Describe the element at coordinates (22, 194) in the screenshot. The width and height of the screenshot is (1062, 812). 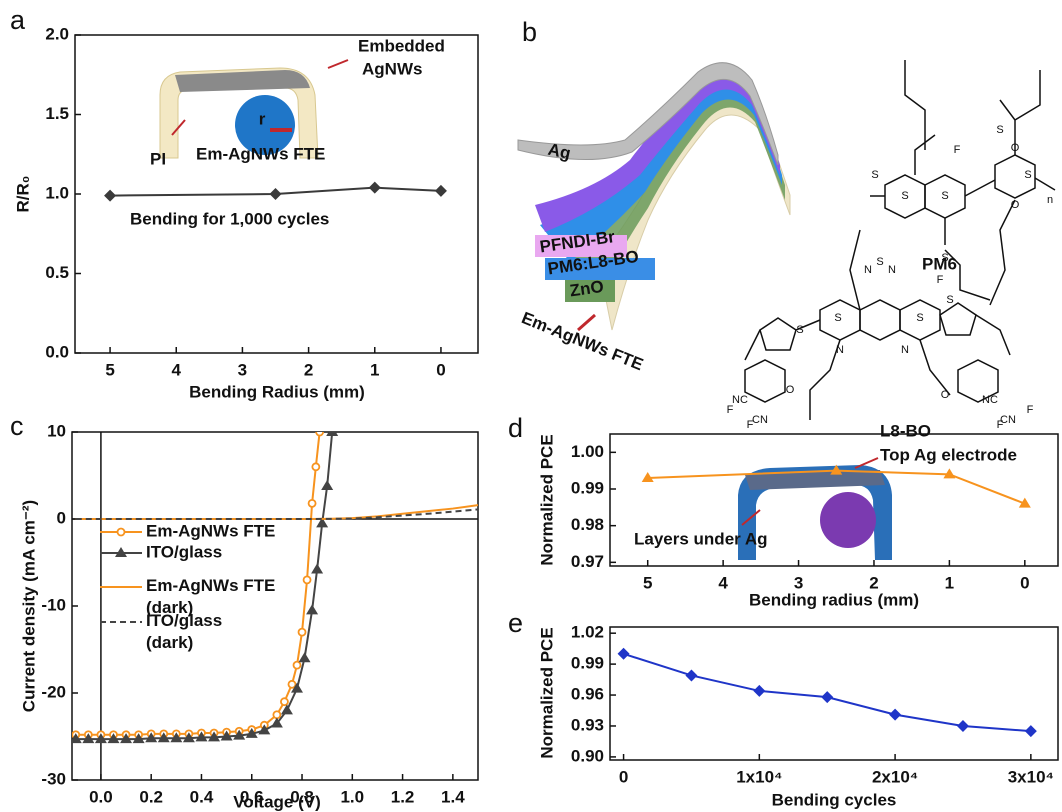
I see `y-axis-title: R/R₀` at that location.